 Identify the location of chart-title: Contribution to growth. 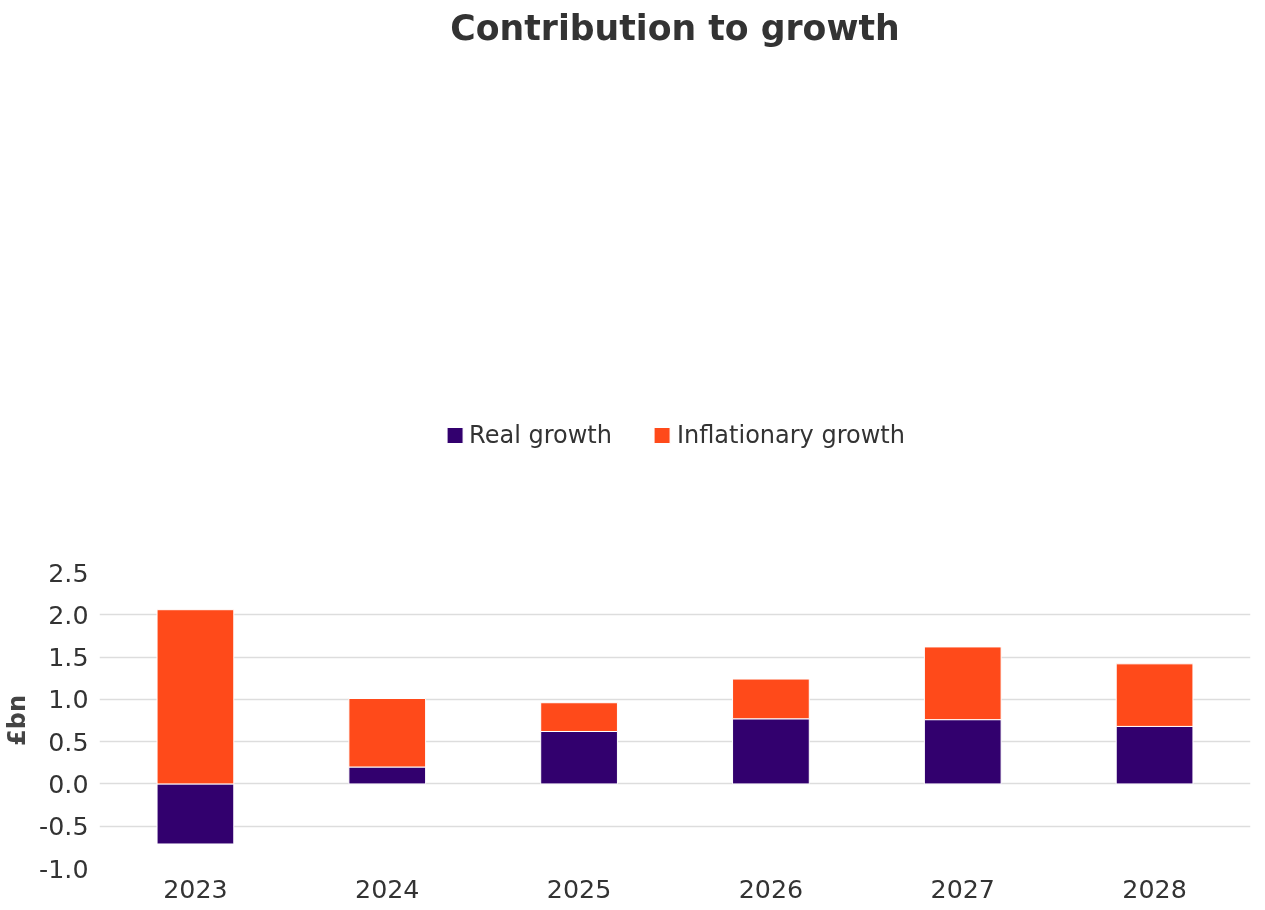
(675, 27).